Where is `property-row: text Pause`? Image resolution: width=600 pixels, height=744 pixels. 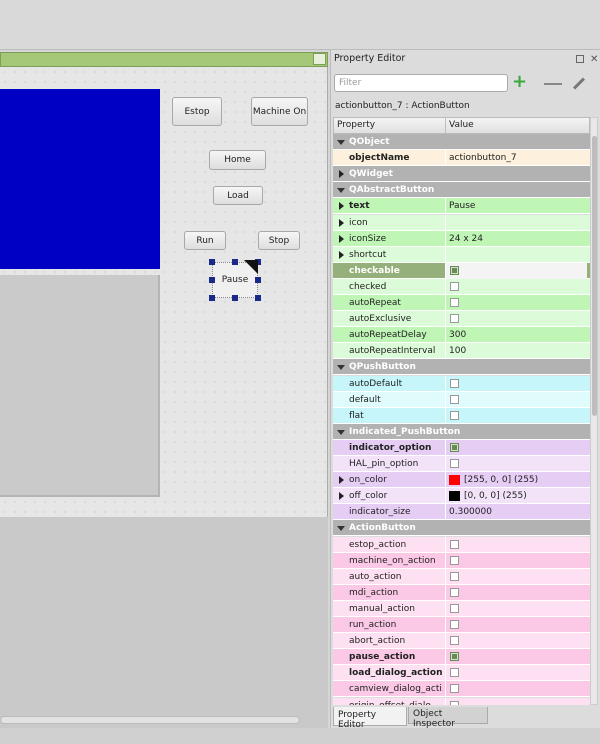
property-row: text Pause is located at coordinates (461, 206).